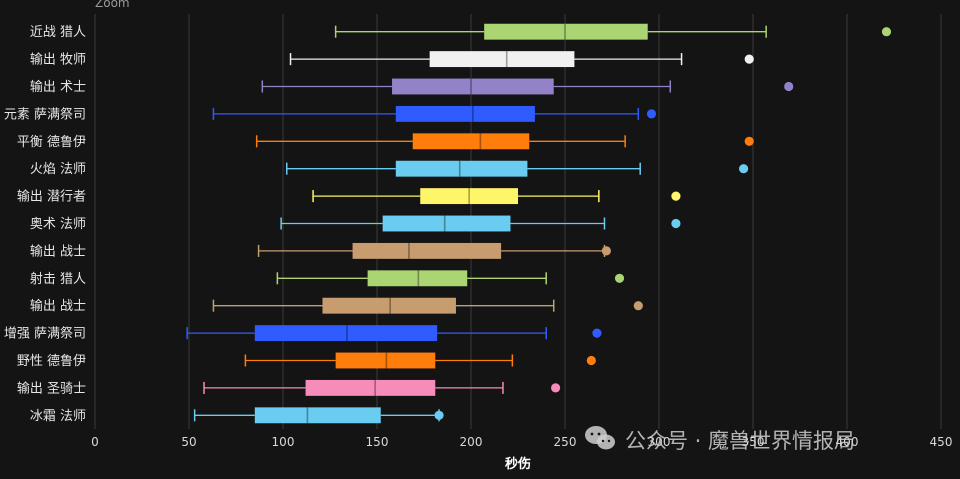 The width and height of the screenshot is (960, 479). I want to click on x-tick-label: 350, so click(753, 442).